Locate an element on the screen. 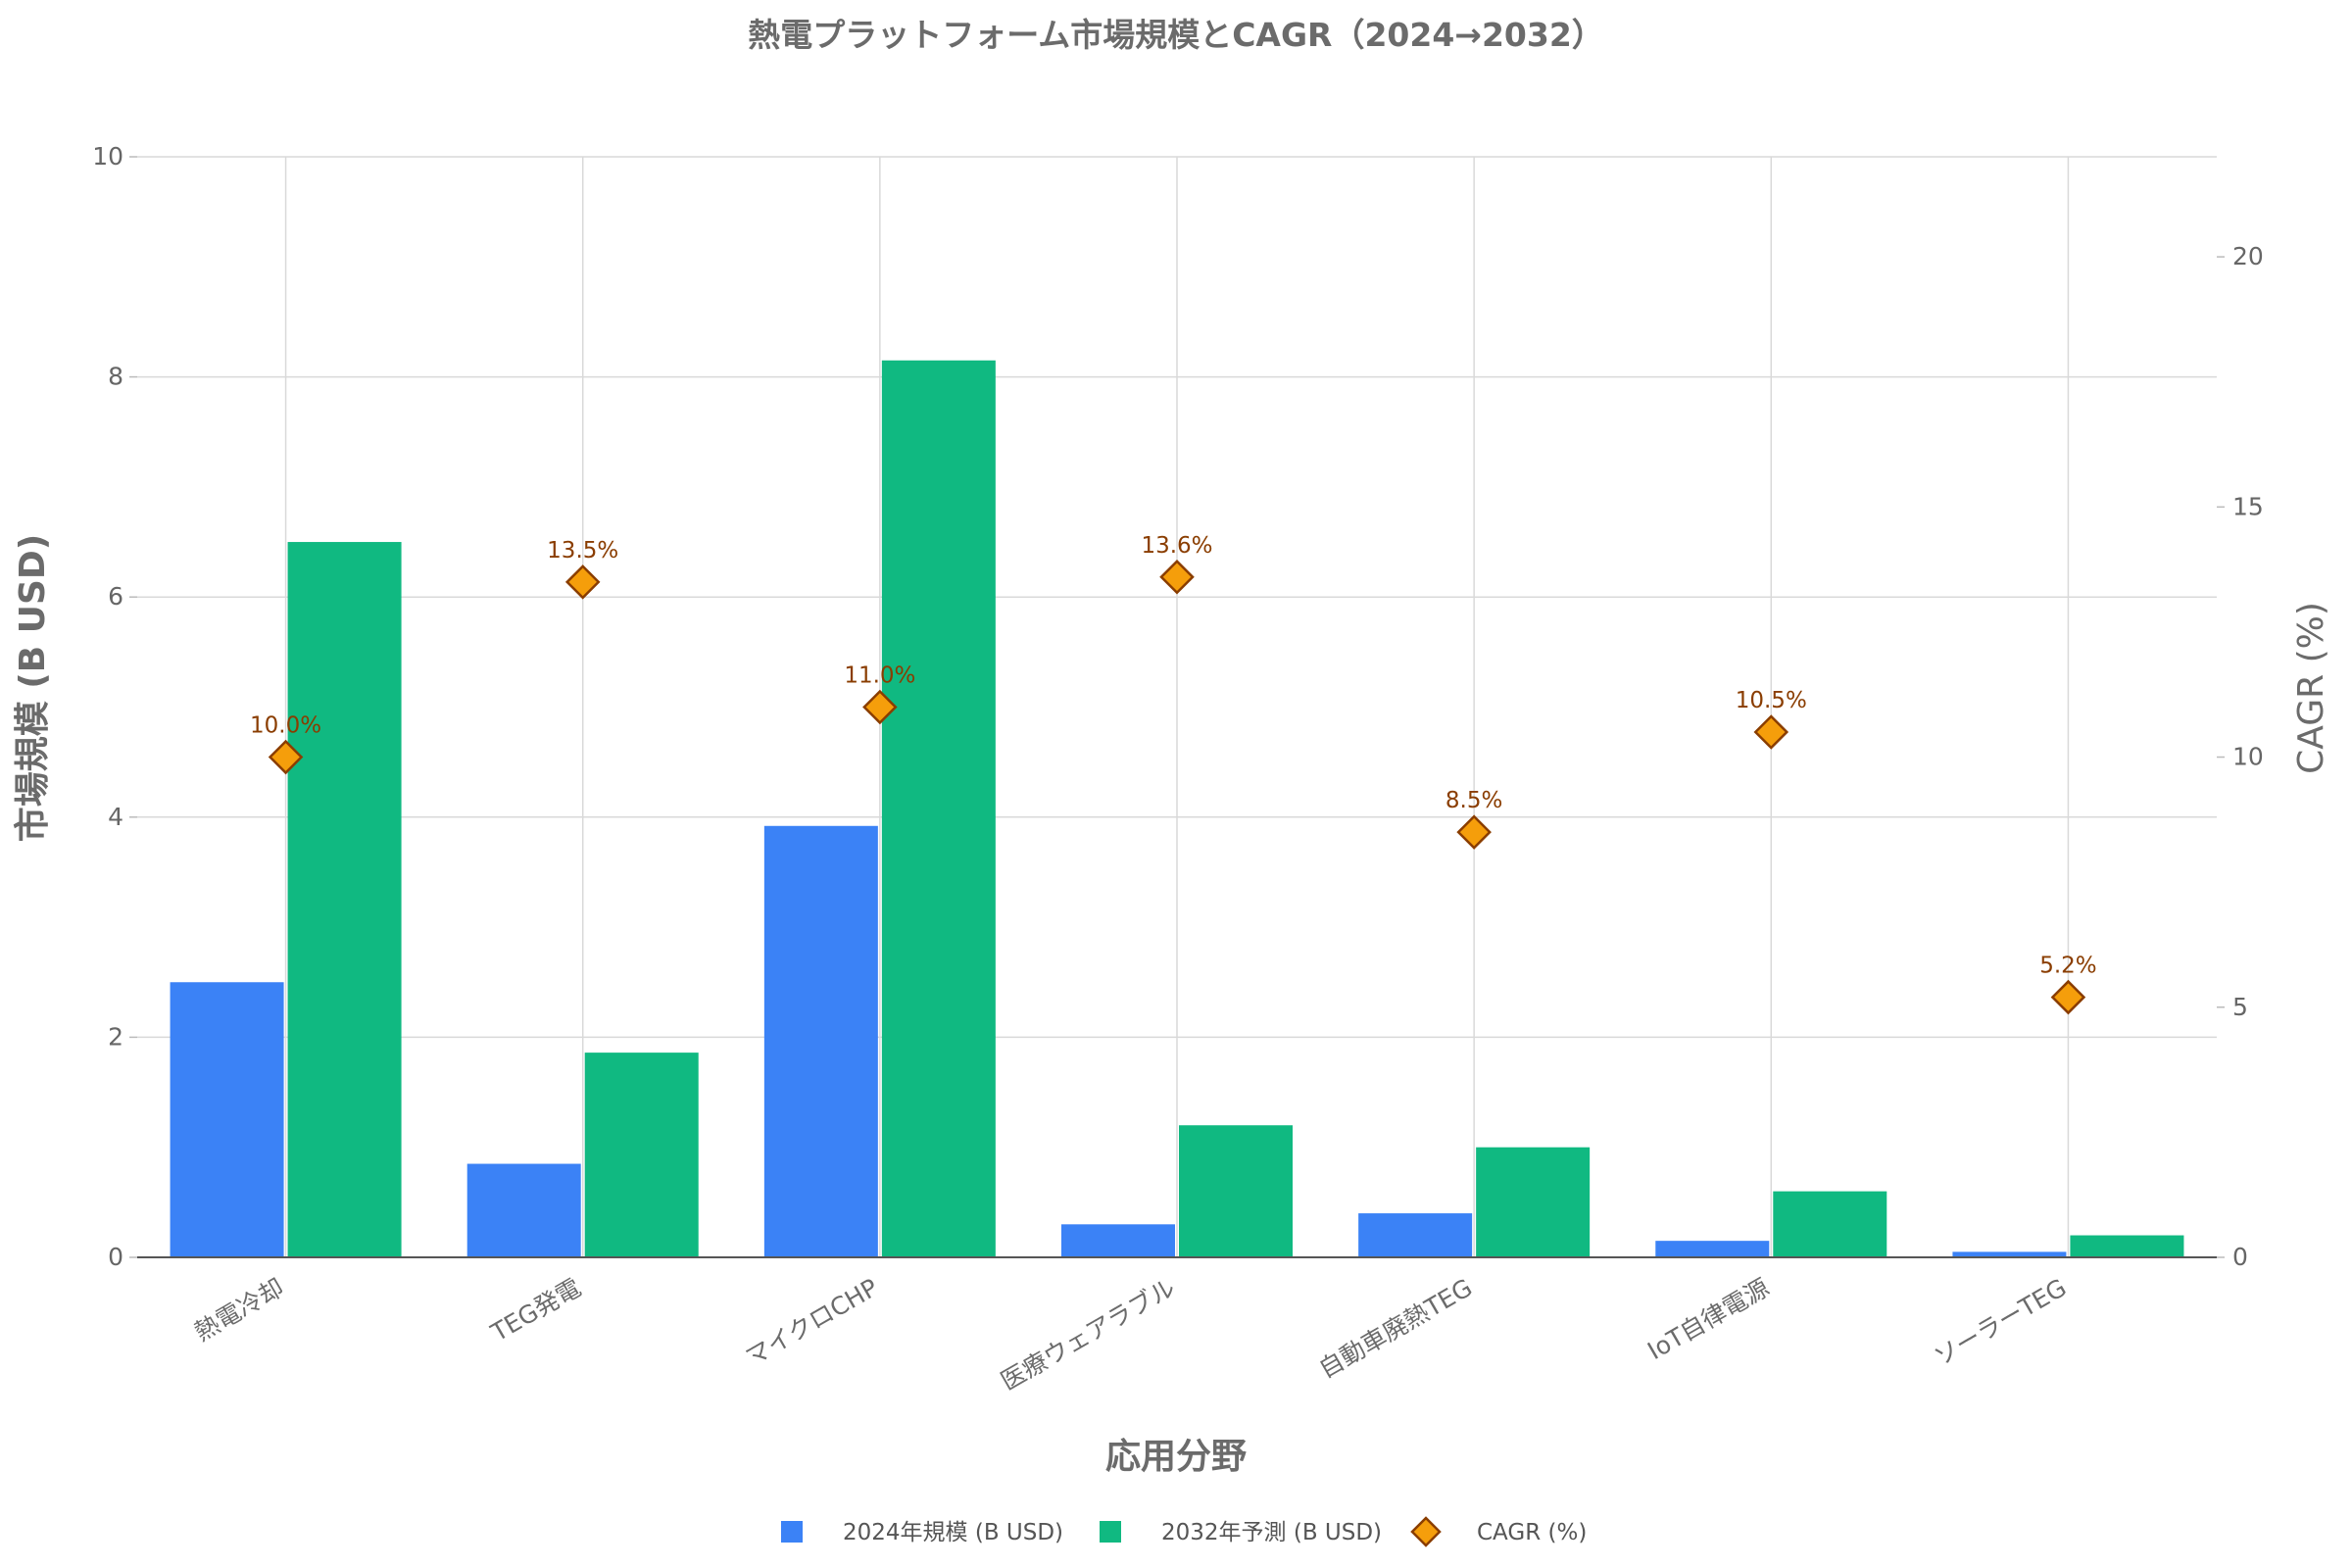 The image size is (2352, 1568). legend: 2024年規模 (B USD) 2032年予測 (B USD) CAGR (%) is located at coordinates (1184, 1531).